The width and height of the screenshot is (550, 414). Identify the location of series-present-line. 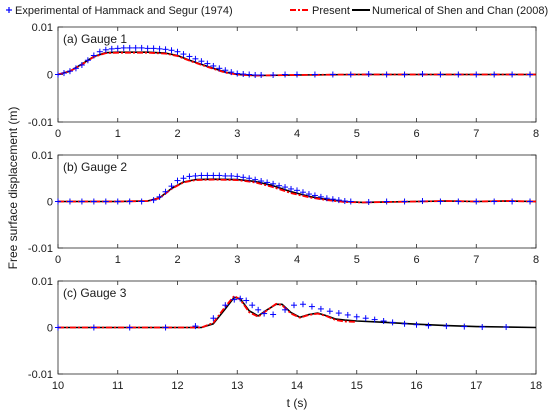
(207, 311).